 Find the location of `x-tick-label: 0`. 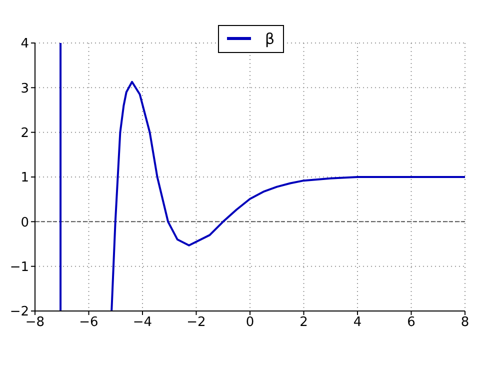

x-tick-label: 0 is located at coordinates (250, 322).